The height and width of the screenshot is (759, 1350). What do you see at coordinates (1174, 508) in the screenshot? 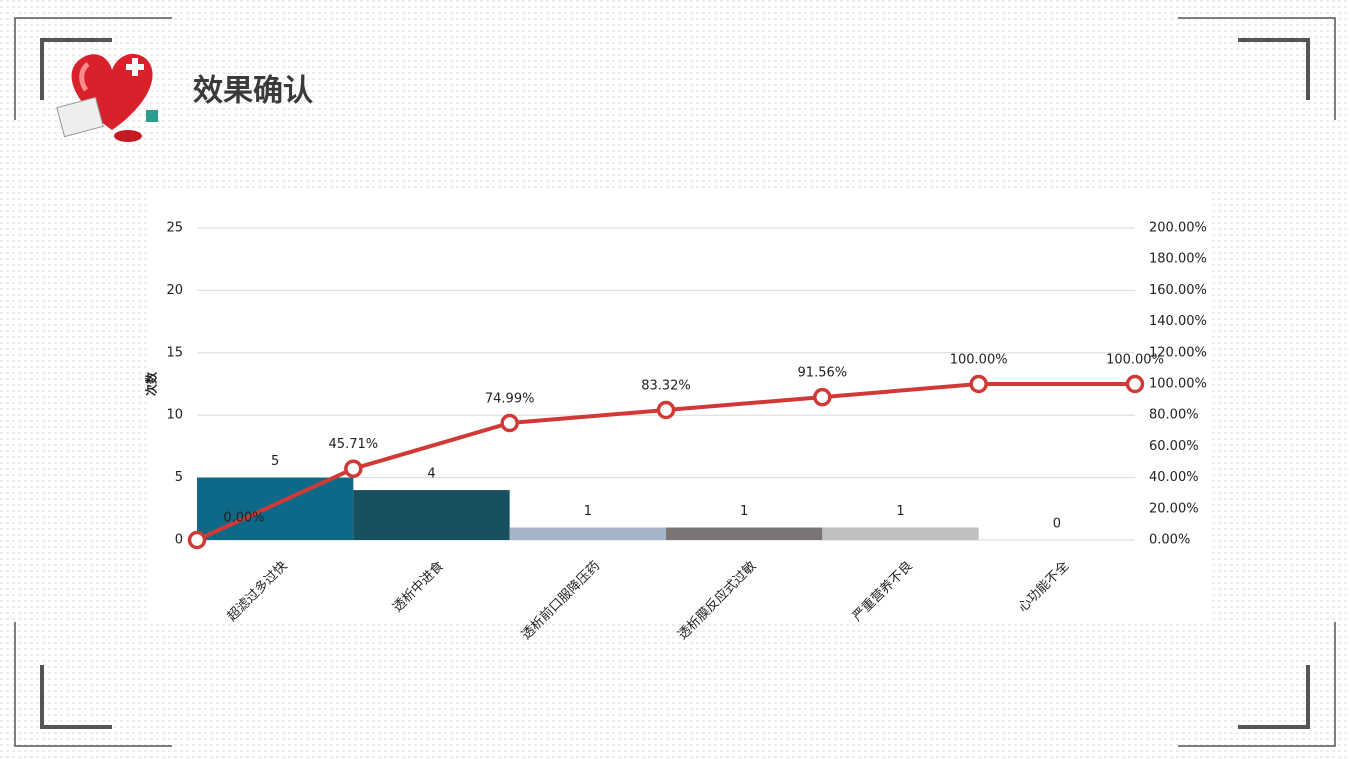
I see `y2-tick-label: 20.00%` at bounding box center [1174, 508].